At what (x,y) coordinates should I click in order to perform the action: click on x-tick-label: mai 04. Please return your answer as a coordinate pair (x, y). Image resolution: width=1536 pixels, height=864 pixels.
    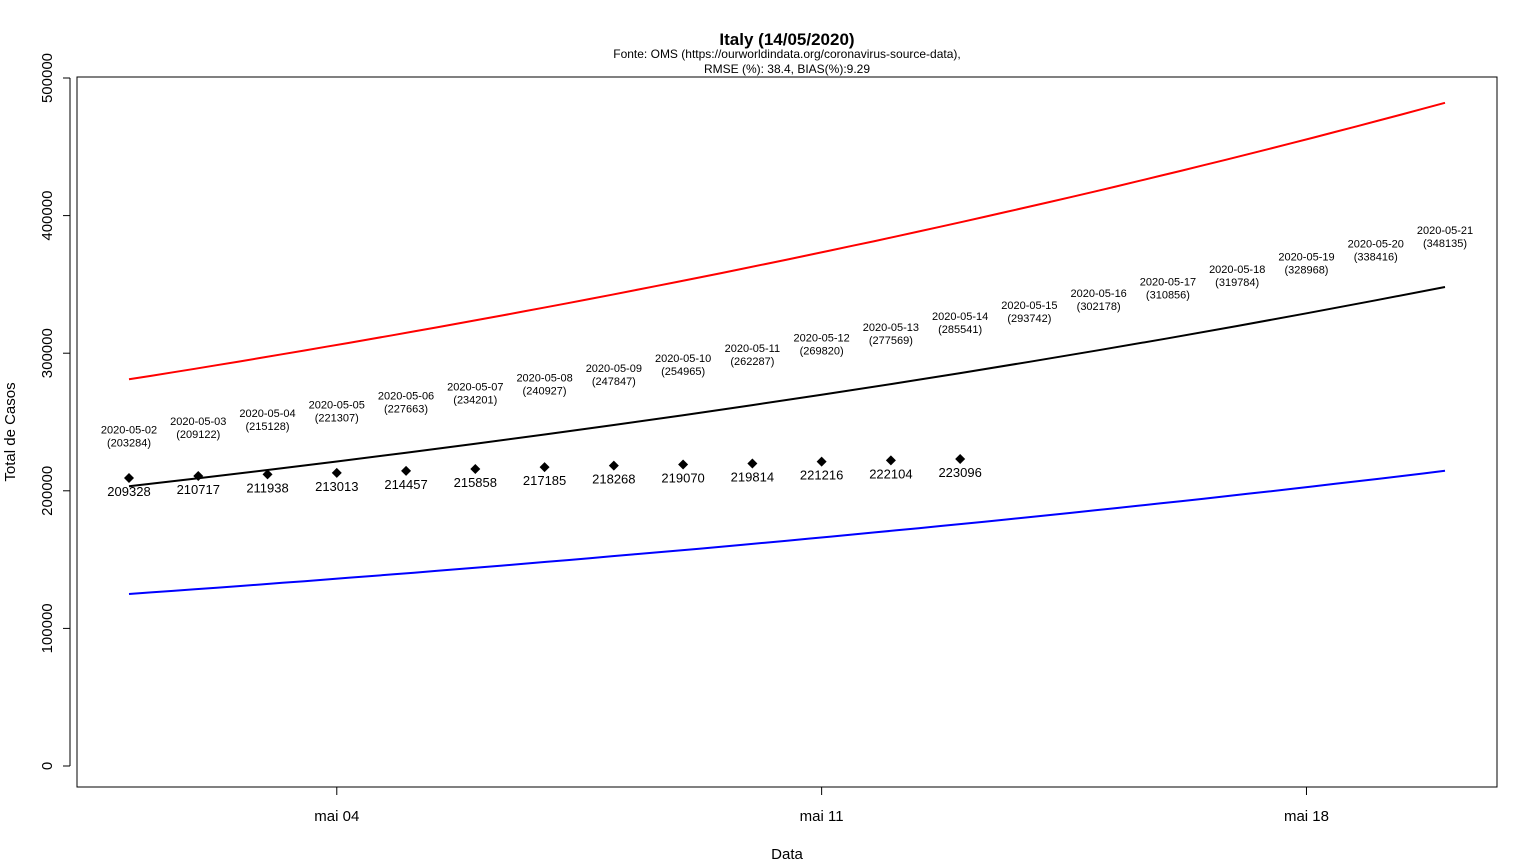
    Looking at the image, I should click on (336, 816).